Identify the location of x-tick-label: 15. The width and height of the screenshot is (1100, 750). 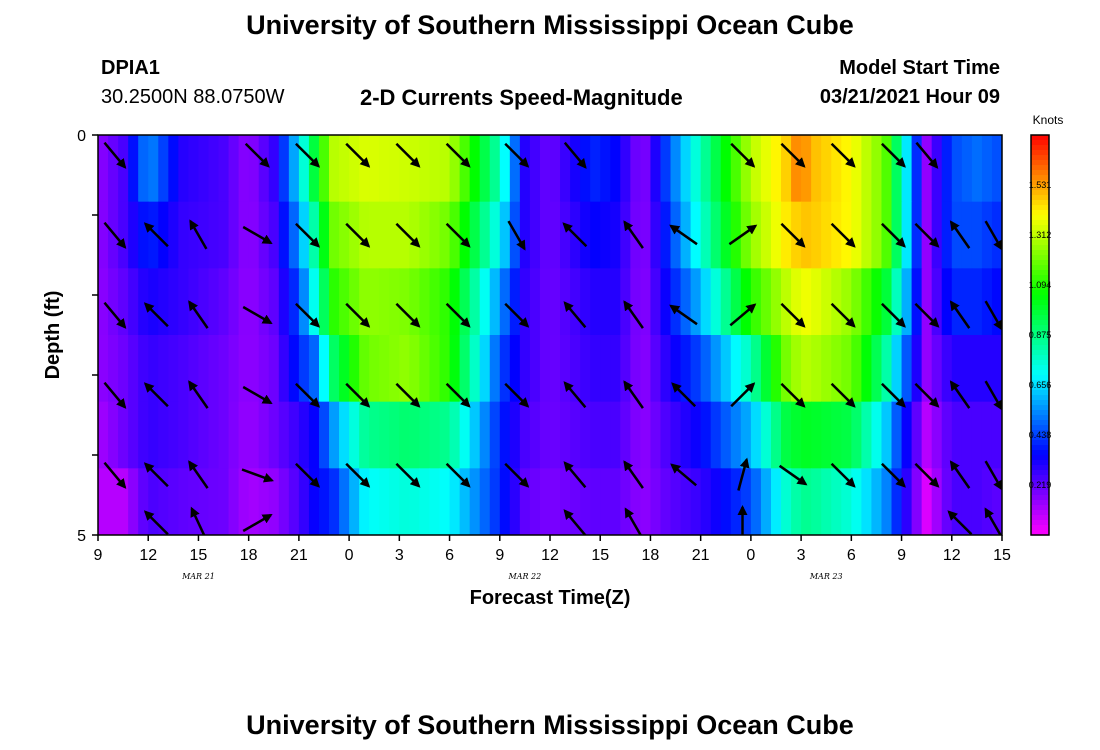
(600, 555).